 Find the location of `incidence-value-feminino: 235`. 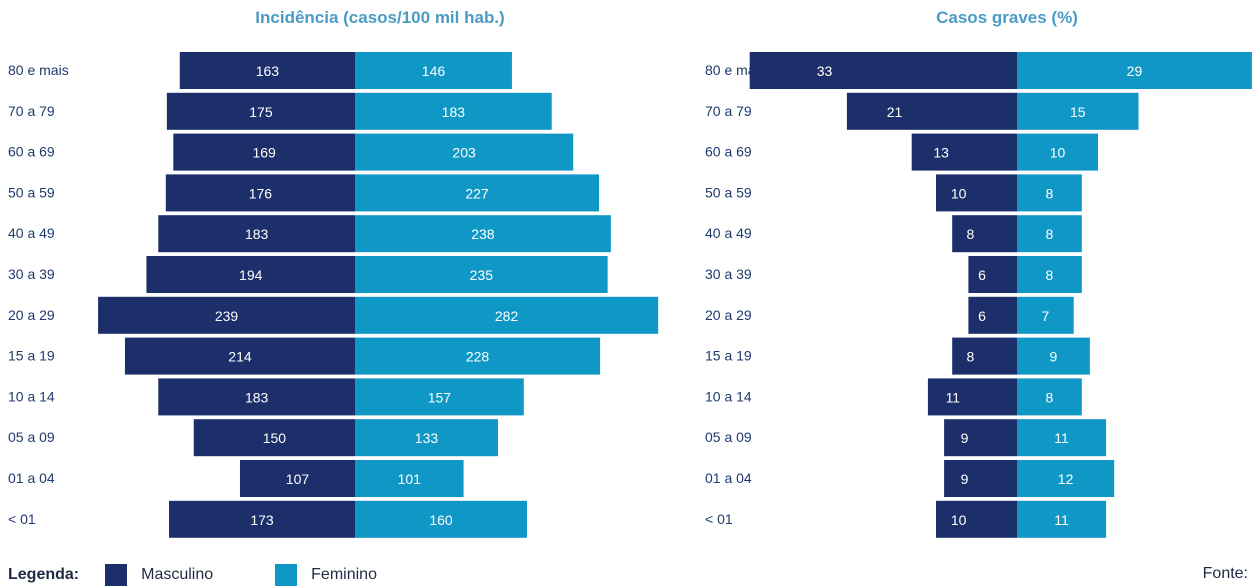

incidence-value-feminino: 235 is located at coordinates (482, 275).